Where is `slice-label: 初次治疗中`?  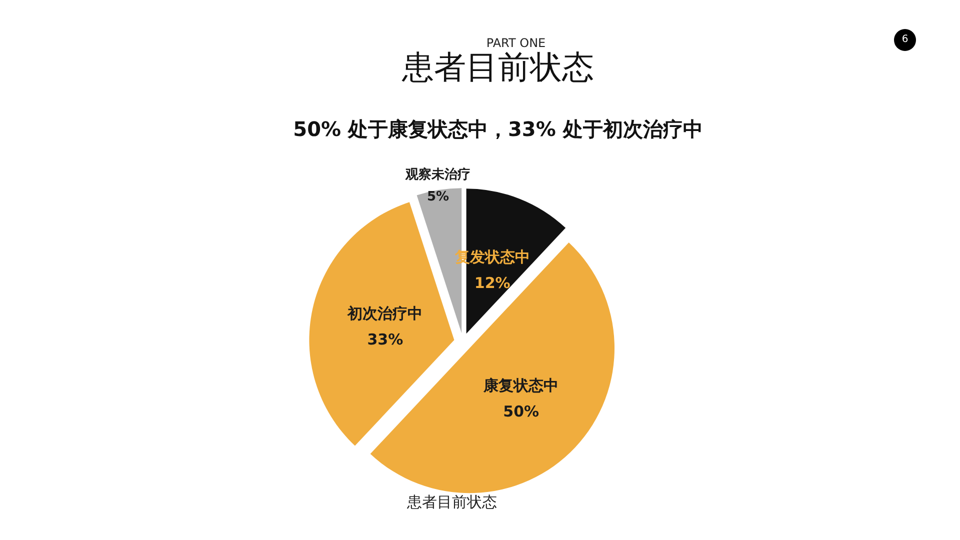 slice-label: 初次治疗中 is located at coordinates (384, 313).